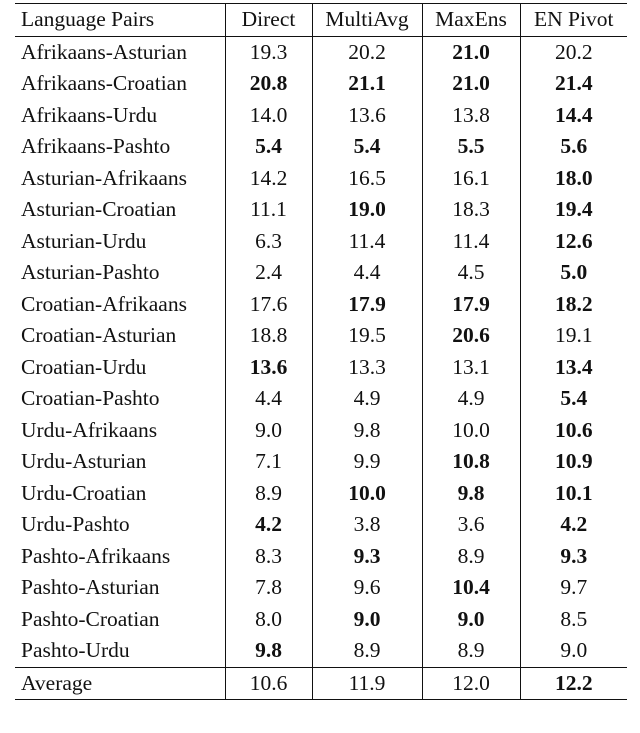  What do you see at coordinates (367, 619) in the screenshot?
I see `multiavg-score-cell: 9.0` at bounding box center [367, 619].